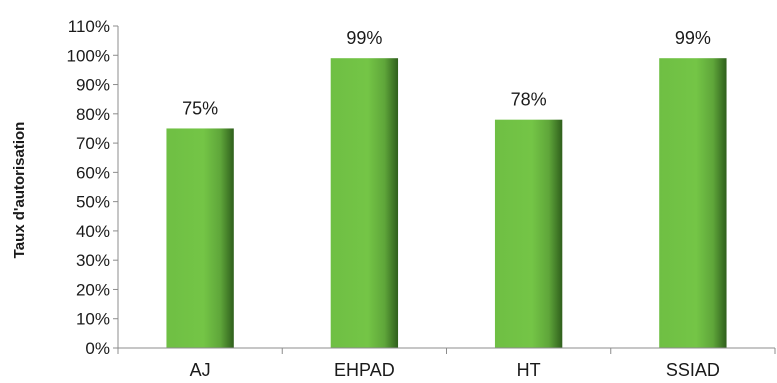  I want to click on bar-aj, so click(200, 238).